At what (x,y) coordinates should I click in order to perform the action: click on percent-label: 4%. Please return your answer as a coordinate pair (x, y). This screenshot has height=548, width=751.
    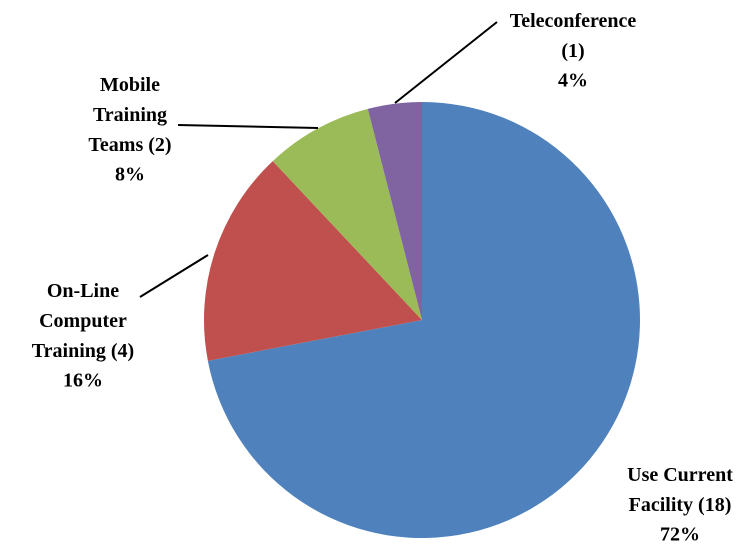
    Looking at the image, I should click on (573, 81).